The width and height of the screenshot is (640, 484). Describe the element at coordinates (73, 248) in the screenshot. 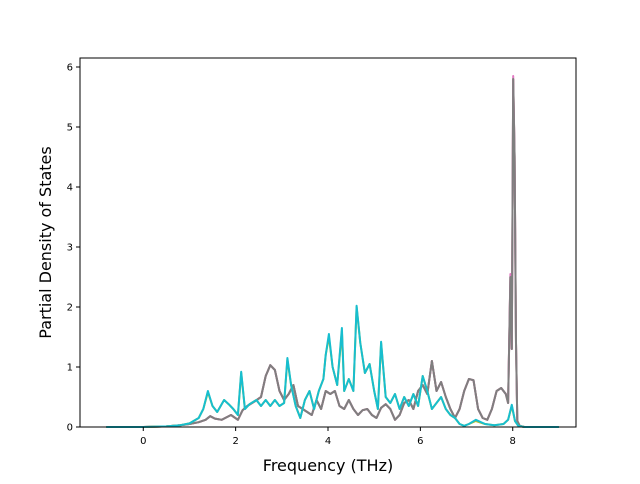

I see `y-axis-ticks: 0 1 2 3 4 5 6` at that location.